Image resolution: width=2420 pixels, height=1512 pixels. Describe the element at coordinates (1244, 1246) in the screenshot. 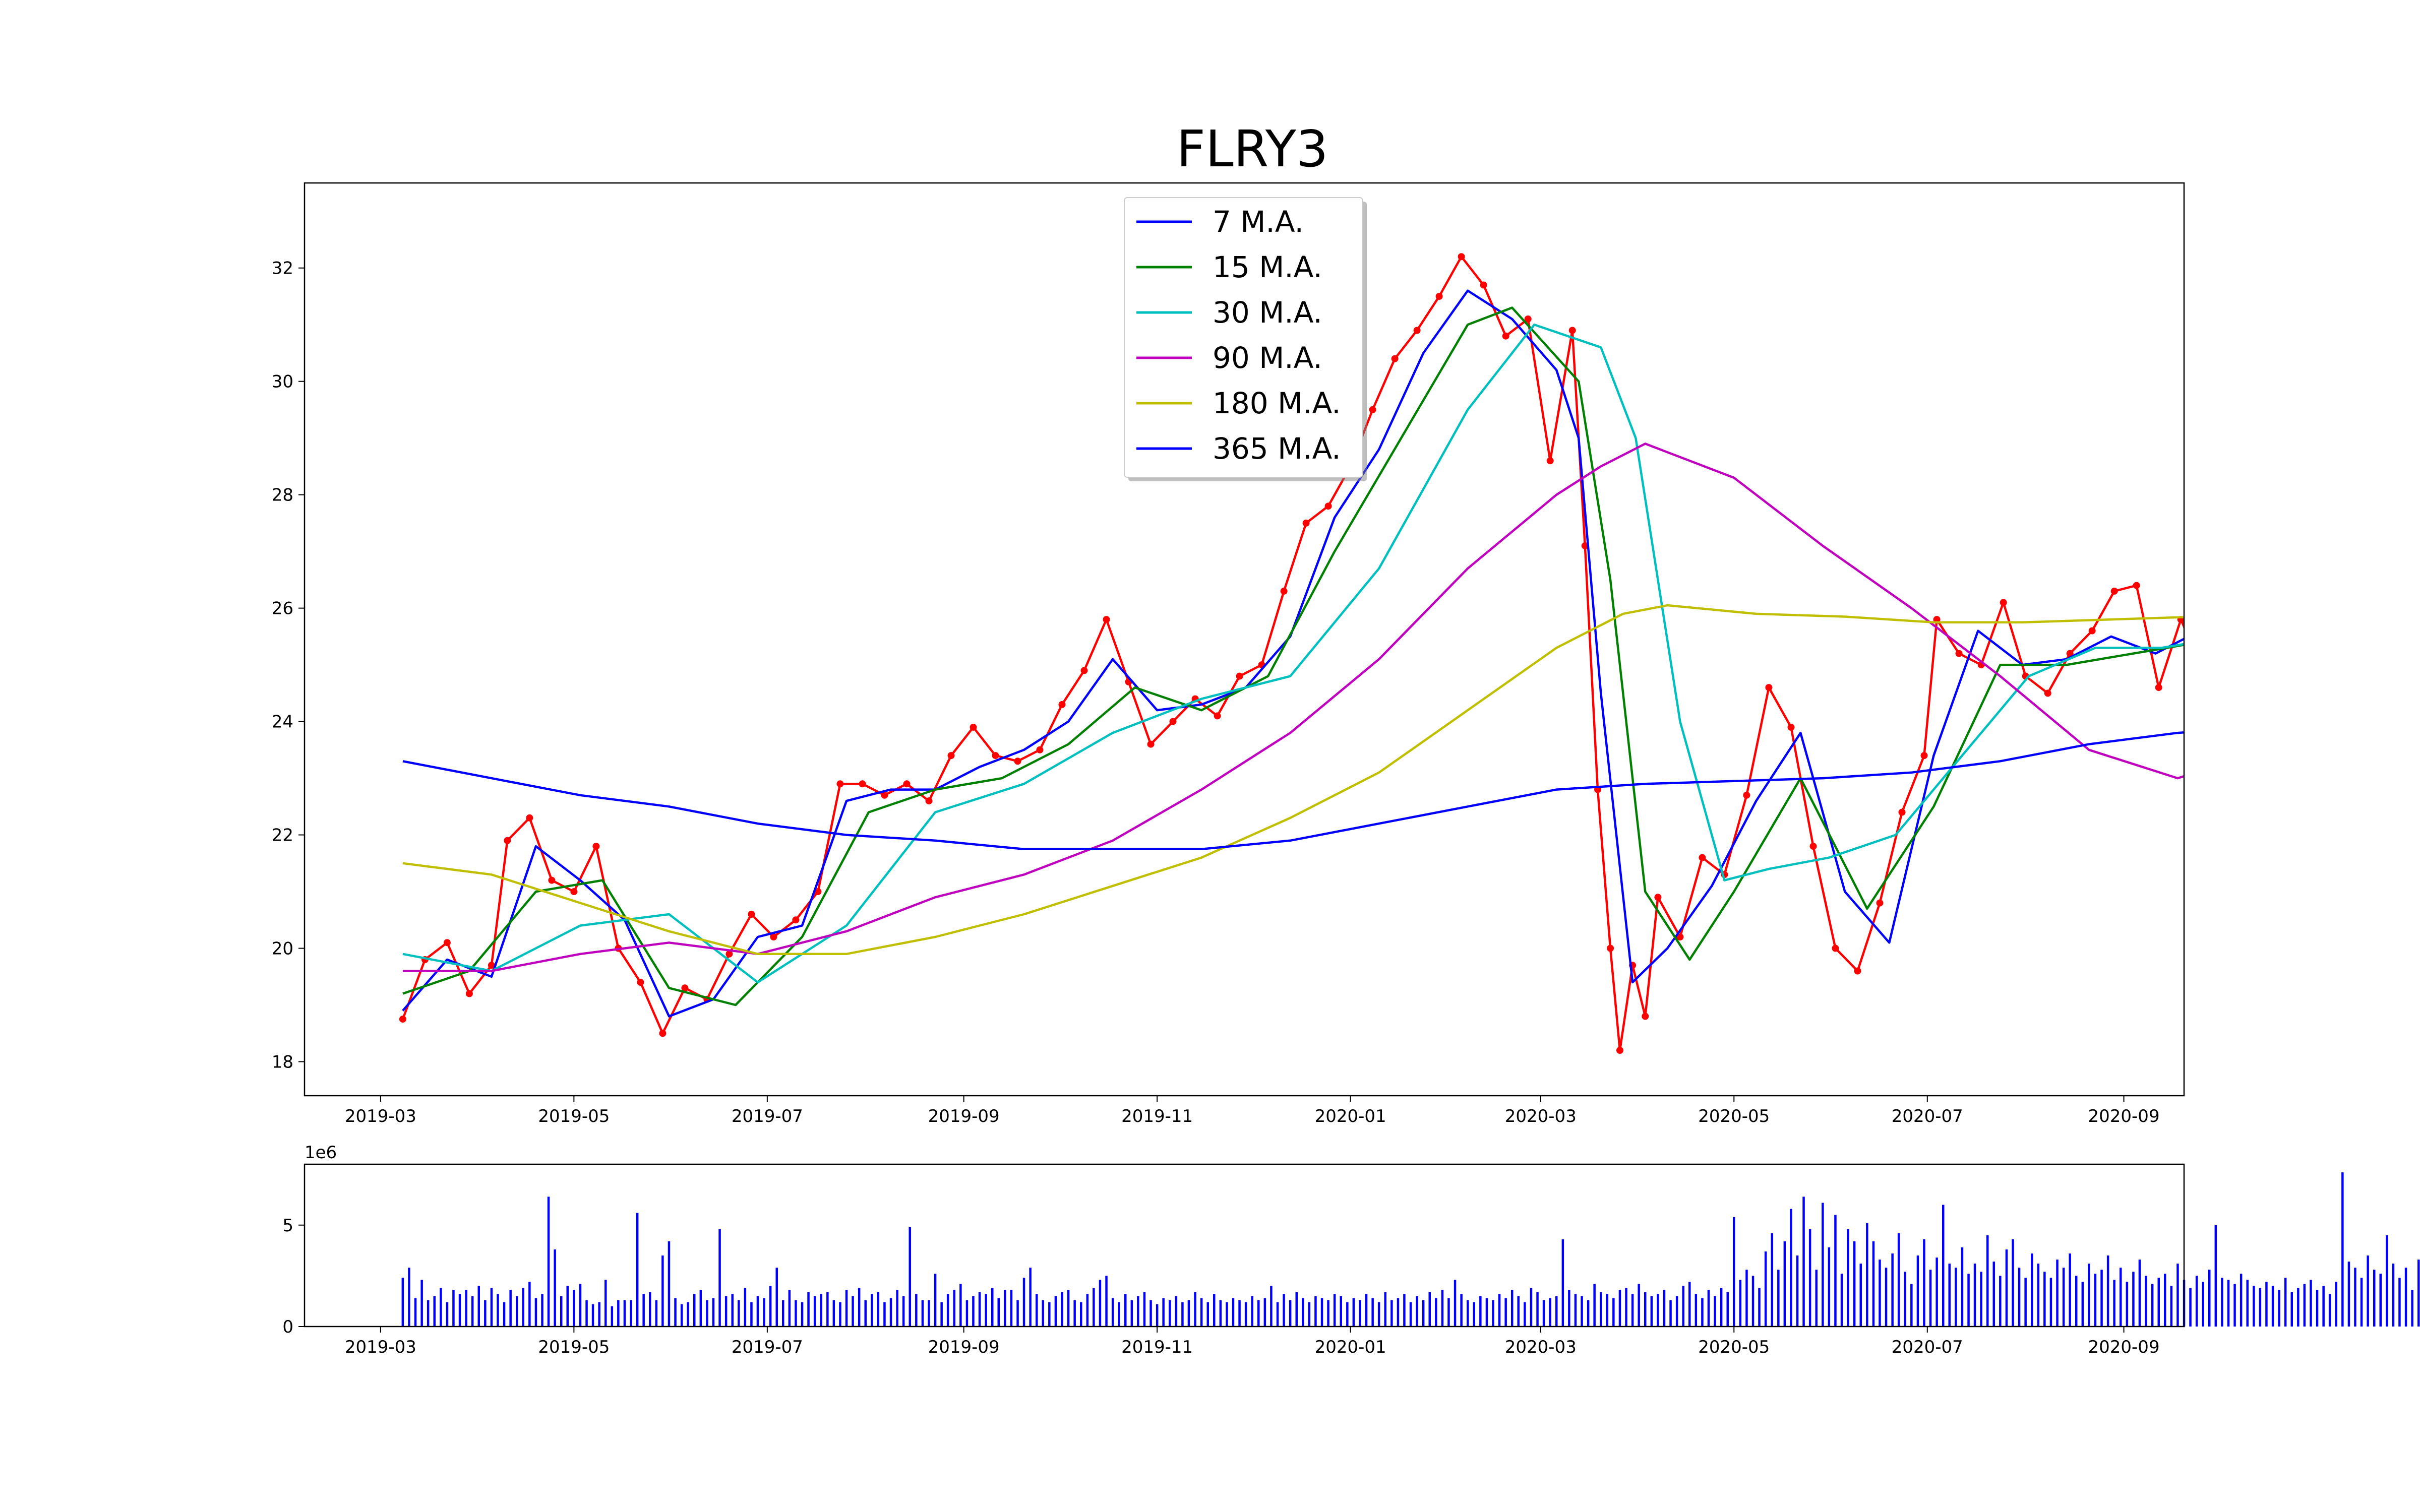

I see `volume-plot-frame` at that location.